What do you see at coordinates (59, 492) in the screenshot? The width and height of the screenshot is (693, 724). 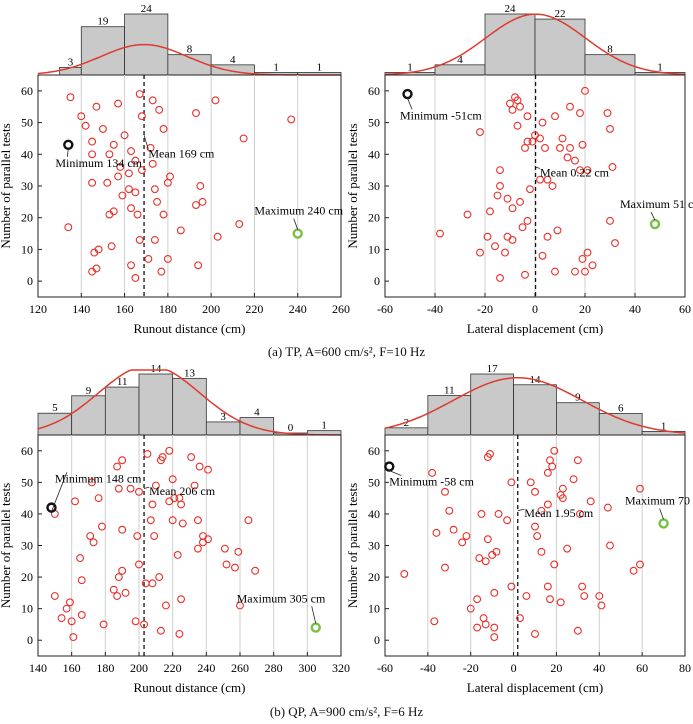 I see `minimum-leader` at bounding box center [59, 492].